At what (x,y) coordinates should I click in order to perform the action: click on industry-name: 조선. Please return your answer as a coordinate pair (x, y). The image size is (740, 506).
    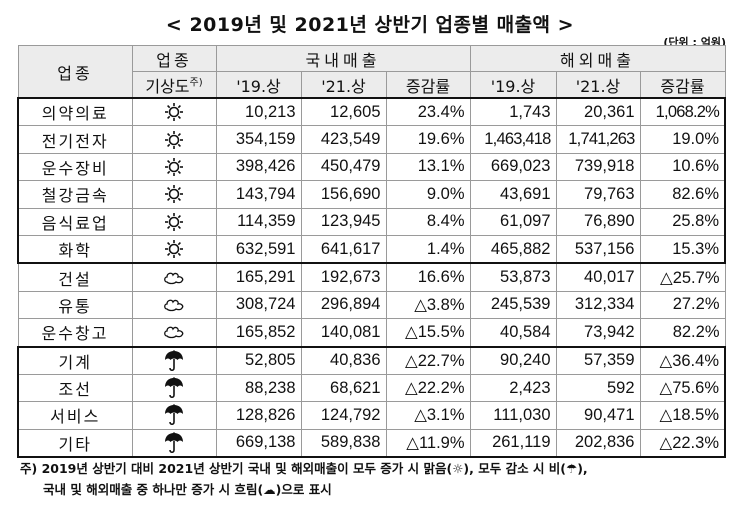
    Looking at the image, I should click on (75, 388).